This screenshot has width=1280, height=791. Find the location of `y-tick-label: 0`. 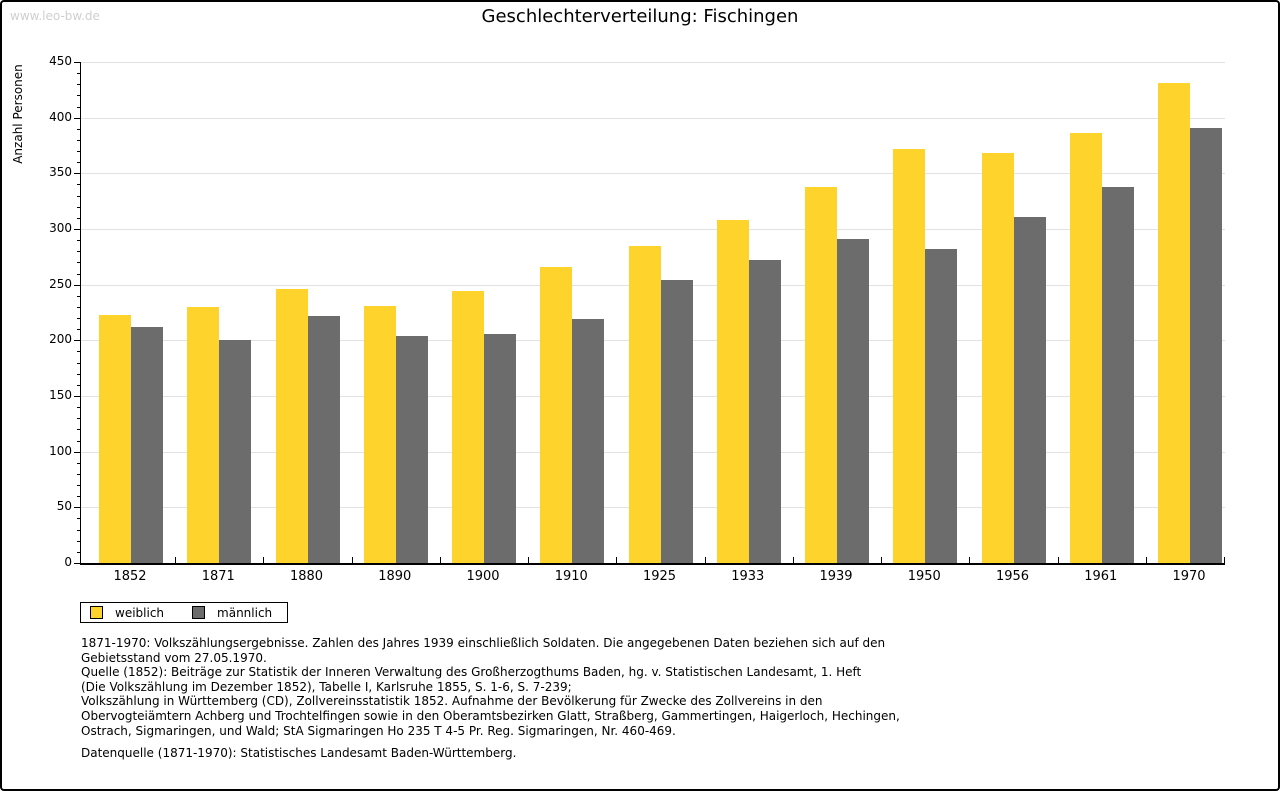

y-tick-label: 0 is located at coordinates (68, 562).